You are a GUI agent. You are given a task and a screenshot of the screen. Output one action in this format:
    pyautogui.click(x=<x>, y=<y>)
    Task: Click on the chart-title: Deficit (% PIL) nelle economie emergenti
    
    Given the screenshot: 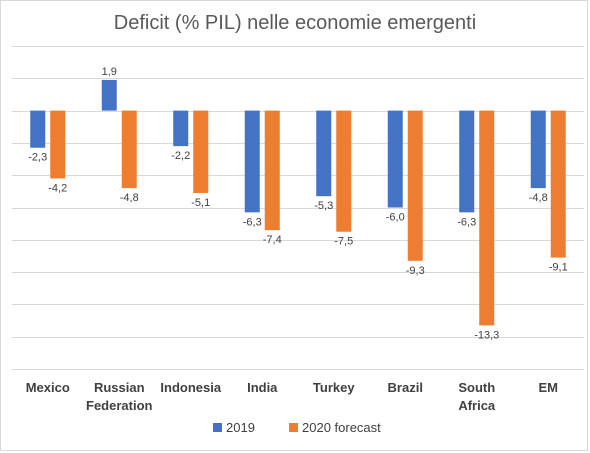 What is the action you would take?
    pyautogui.click(x=295, y=23)
    